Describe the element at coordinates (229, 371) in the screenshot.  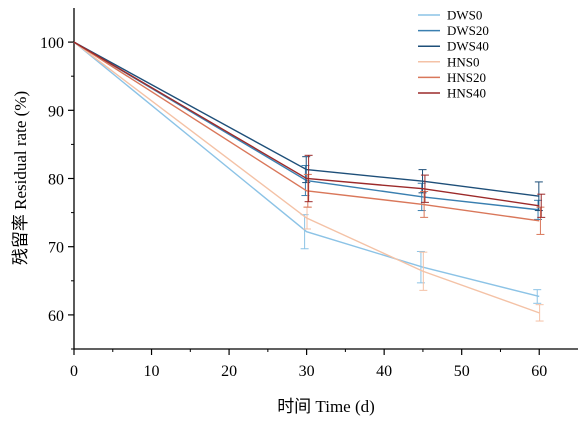
I see `x-tick-label: 20` at that location.